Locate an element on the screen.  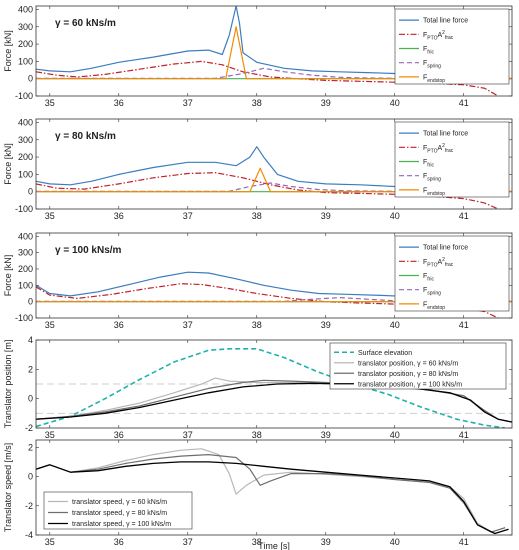
series-line-endstop is located at coordinates (274, 180).